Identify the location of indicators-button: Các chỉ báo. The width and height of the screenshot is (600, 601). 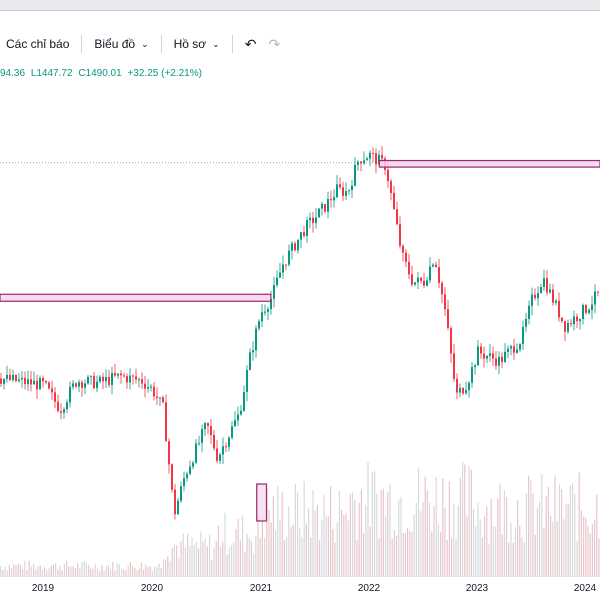
(37, 44).